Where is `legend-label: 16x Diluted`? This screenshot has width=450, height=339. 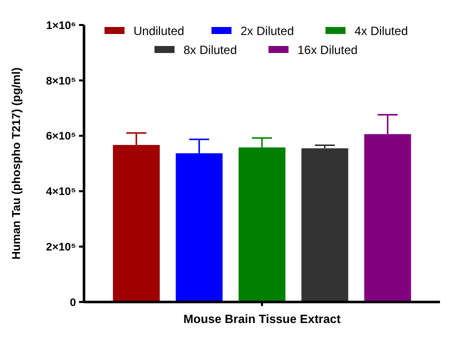
legend-label: 16x Diluted is located at coordinates (328, 50).